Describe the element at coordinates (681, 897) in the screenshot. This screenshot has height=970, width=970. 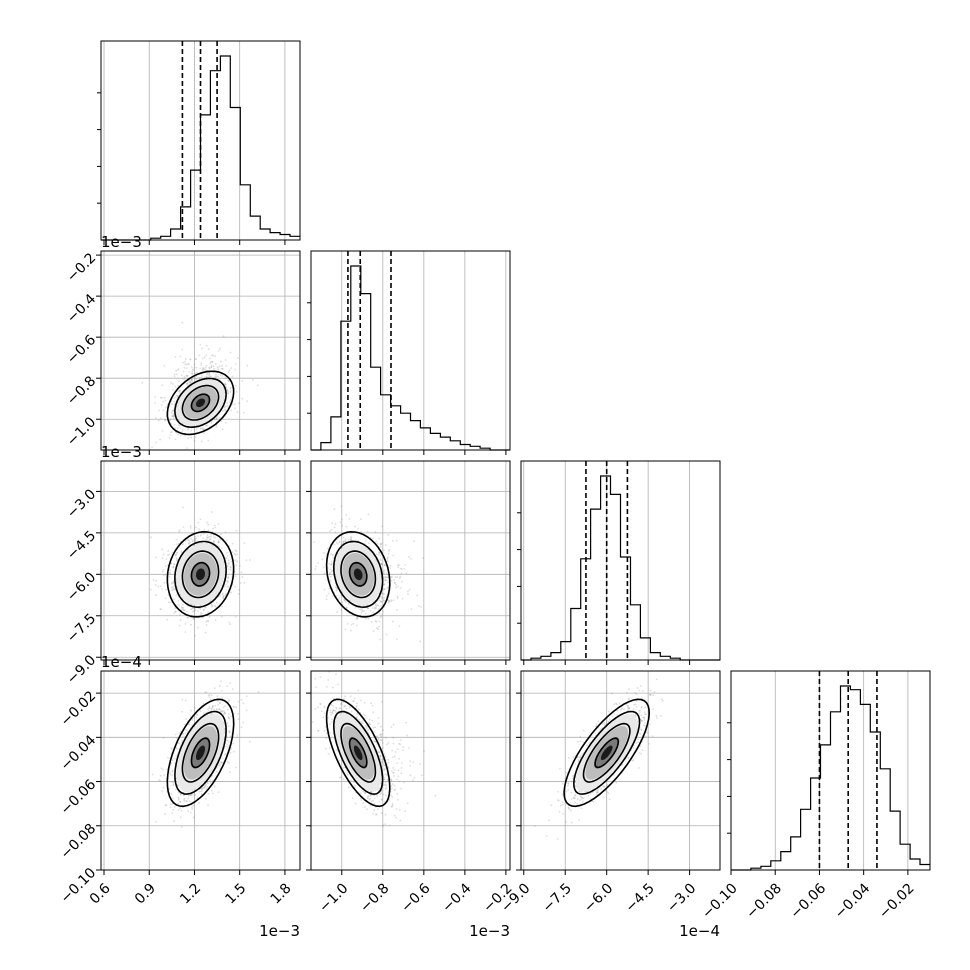
I see `x-tick-label: −3.0` at that location.